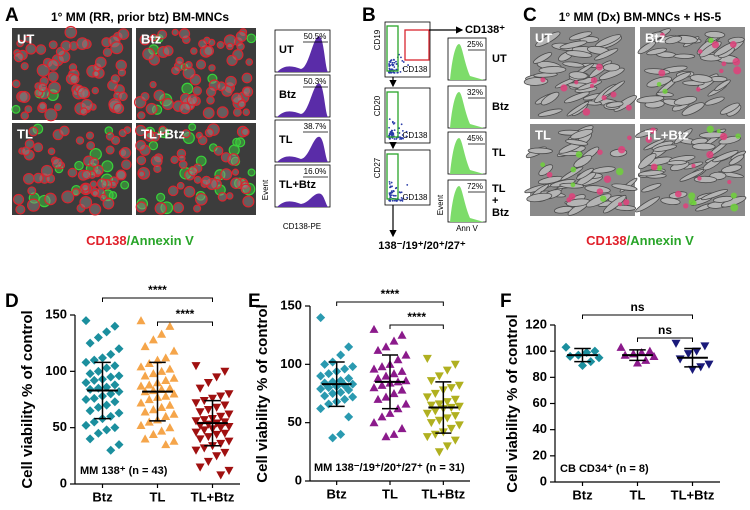 Image resolution: width=750 pixels, height=510 pixels. What do you see at coordinates (604, 469) in the screenshot?
I see `annotation: CB CD34⁺ (n = 8)` at bounding box center [604, 469].